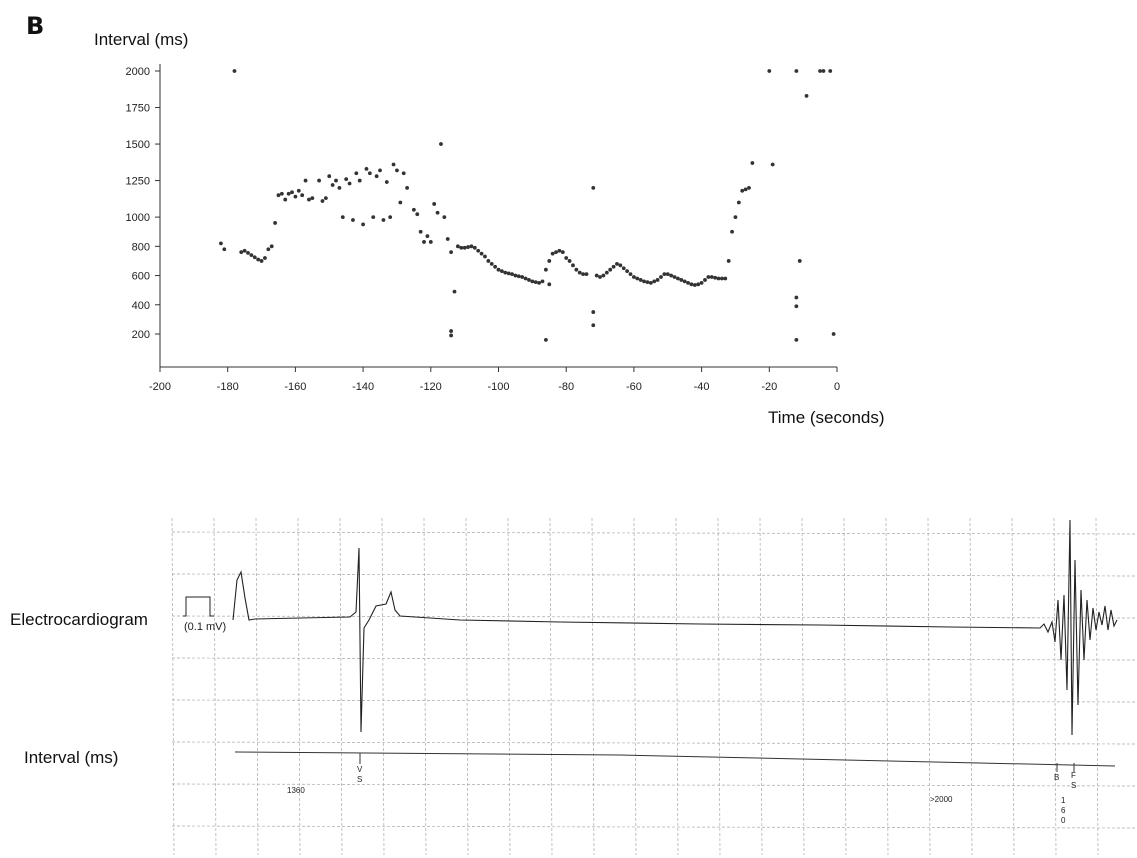 The width and height of the screenshot is (1137, 858). I want to click on ecg-calibration: (0.1 mV), so click(204, 614).